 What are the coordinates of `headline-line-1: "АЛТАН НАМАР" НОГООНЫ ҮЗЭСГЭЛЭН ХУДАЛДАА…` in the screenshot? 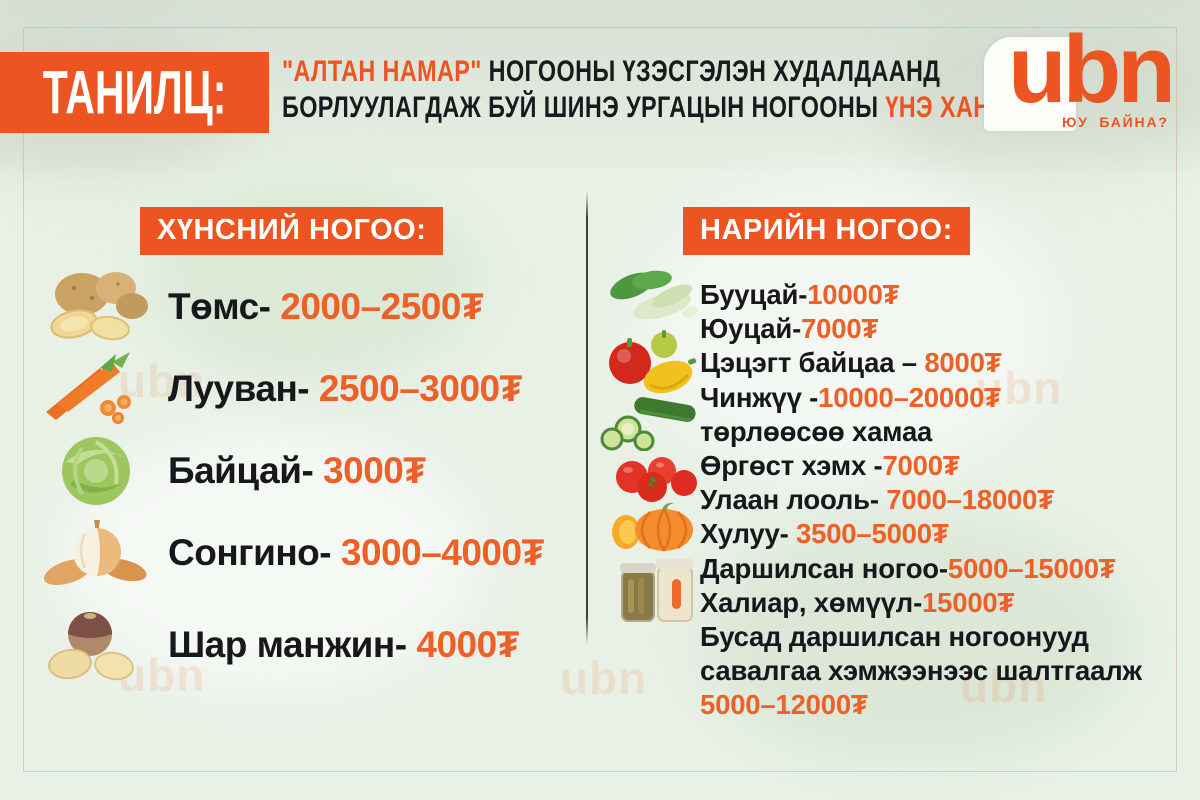 It's located at (648, 72).